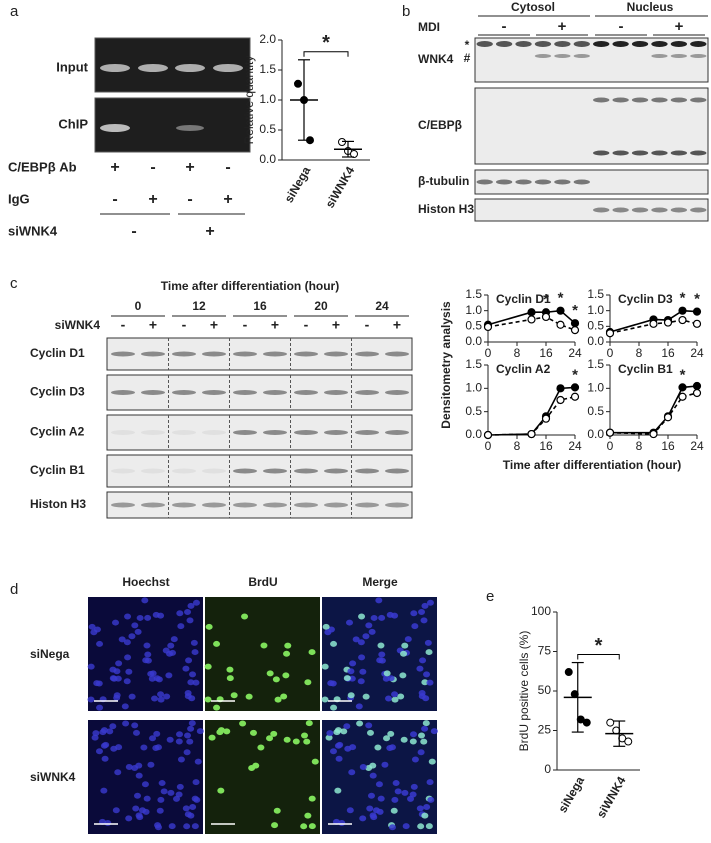  What do you see at coordinates (545, 651) in the screenshot?
I see `y-tick-label: 75` at bounding box center [545, 651].